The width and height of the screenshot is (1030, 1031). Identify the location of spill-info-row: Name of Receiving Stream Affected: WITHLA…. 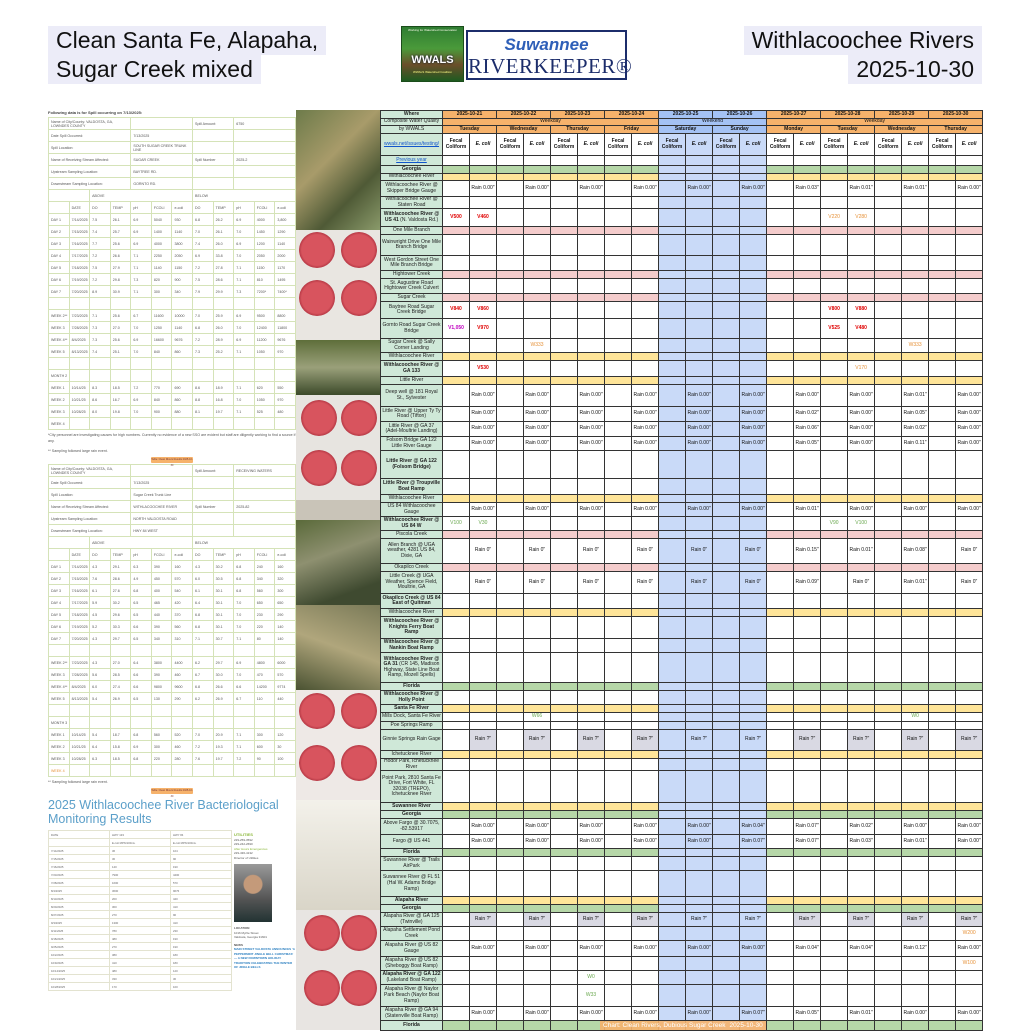
(172, 506).